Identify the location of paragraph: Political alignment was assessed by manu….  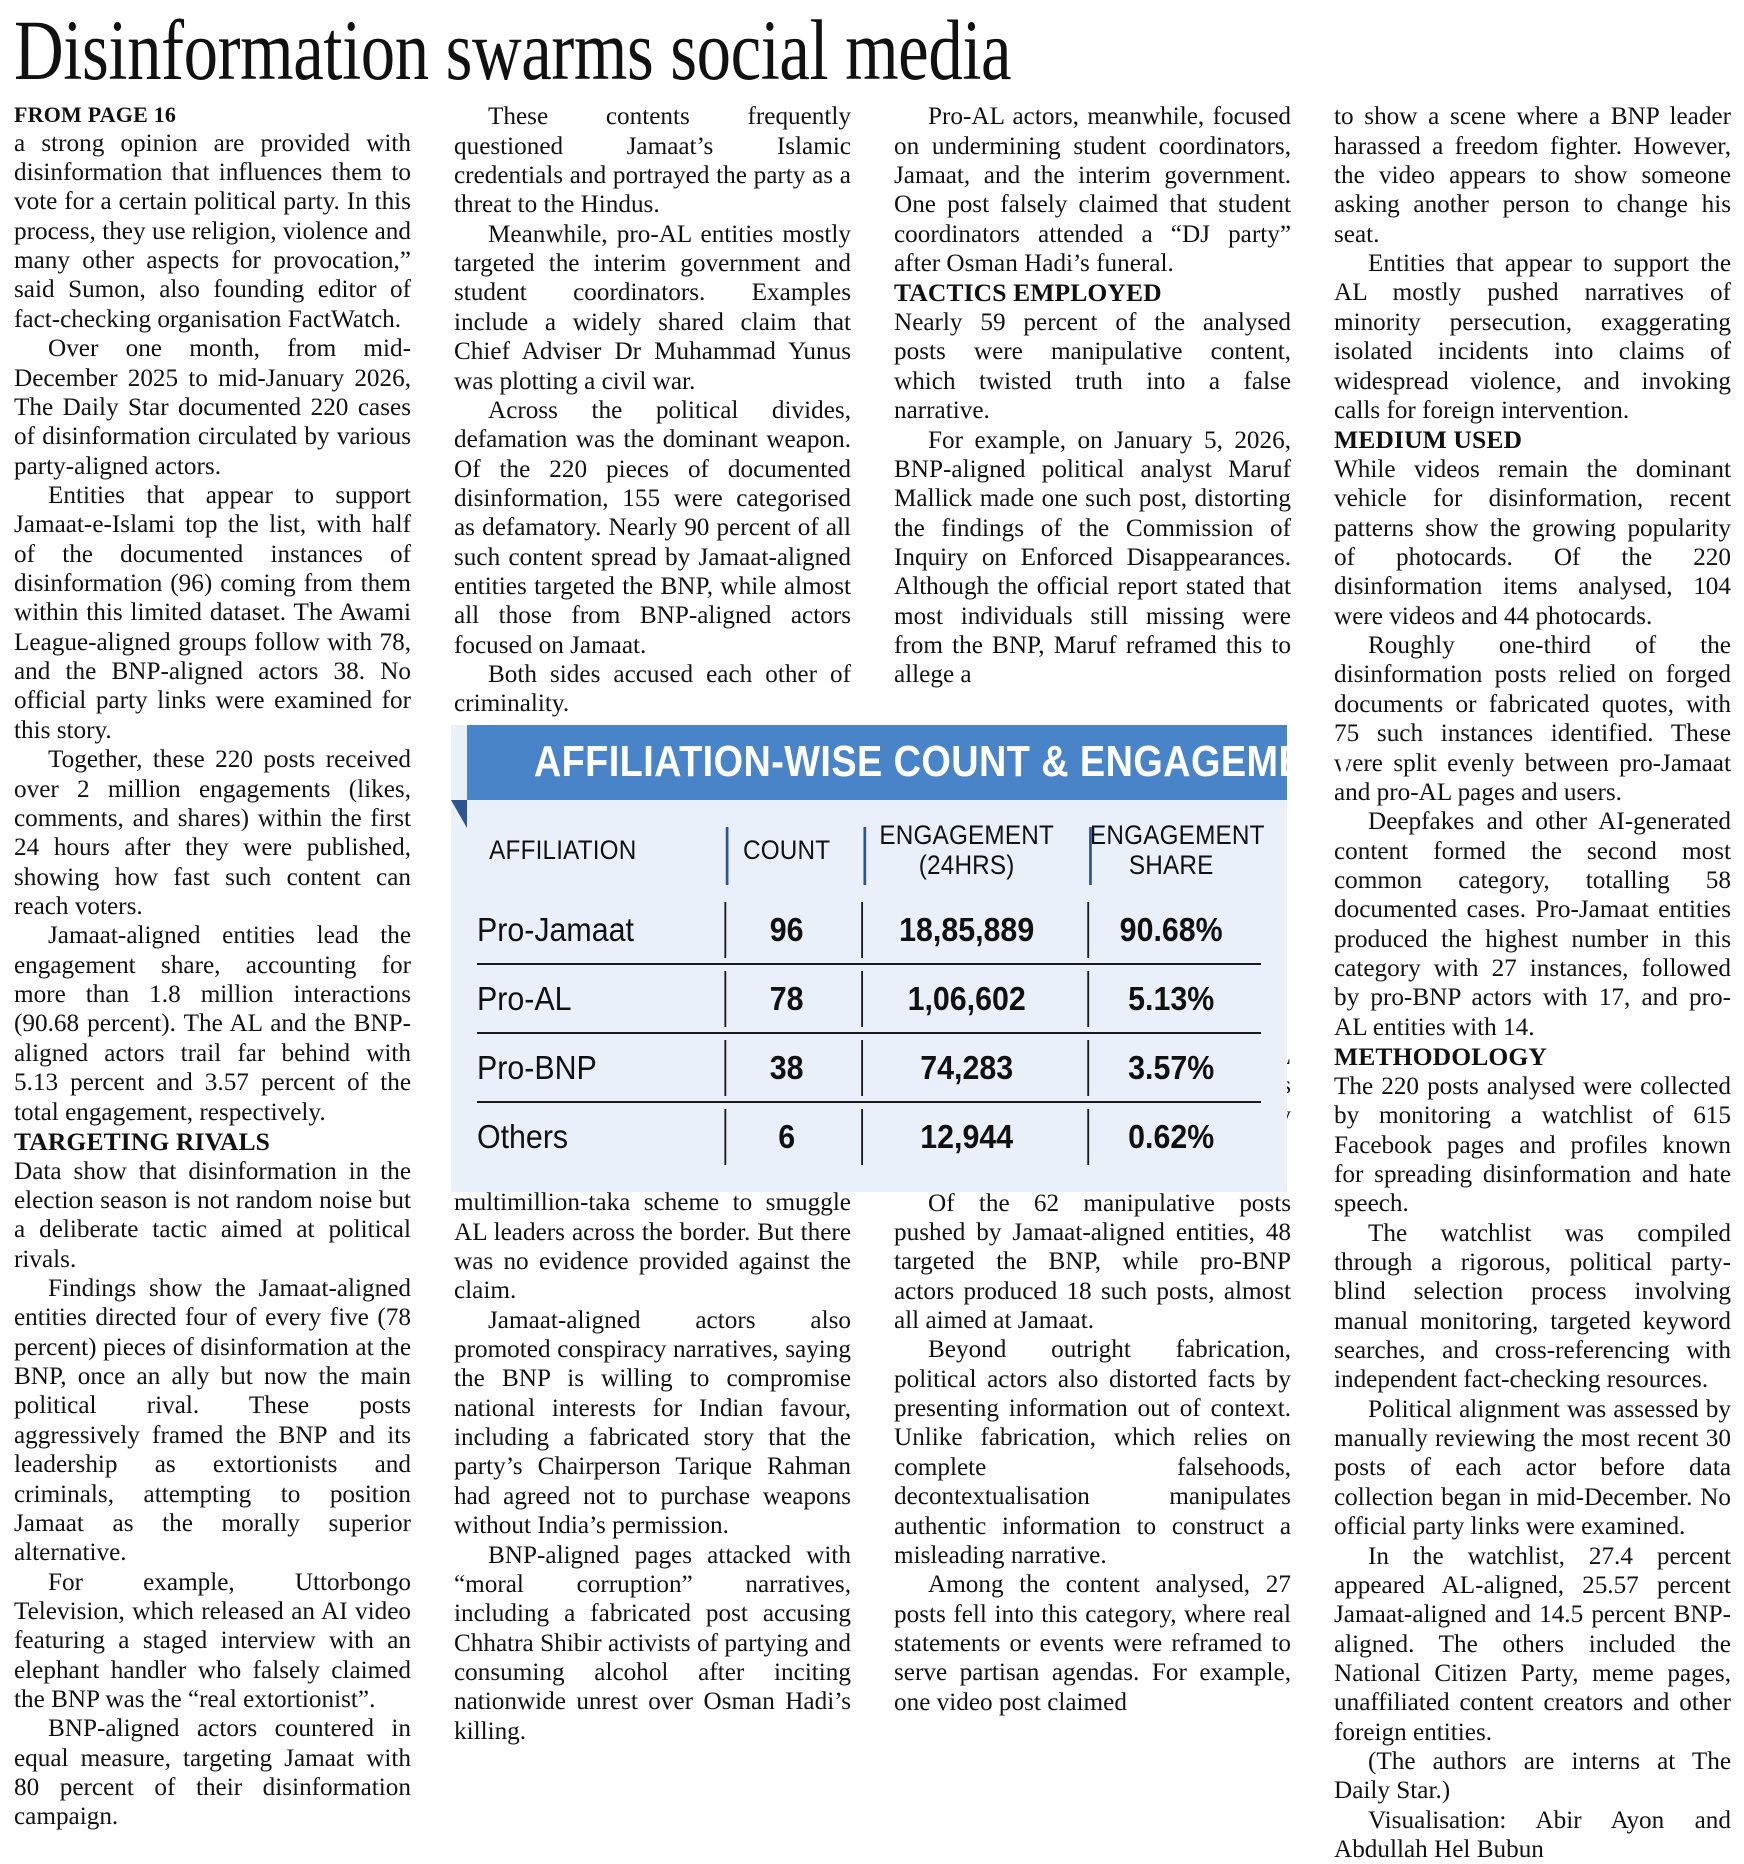
(1532, 1468).